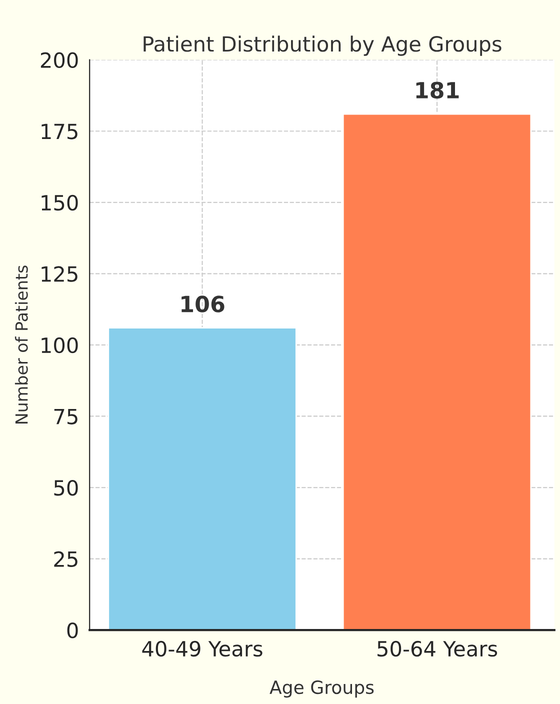 The image size is (560, 704). Describe the element at coordinates (60, 202) in the screenshot. I see `y-tick-label: 150` at that location.